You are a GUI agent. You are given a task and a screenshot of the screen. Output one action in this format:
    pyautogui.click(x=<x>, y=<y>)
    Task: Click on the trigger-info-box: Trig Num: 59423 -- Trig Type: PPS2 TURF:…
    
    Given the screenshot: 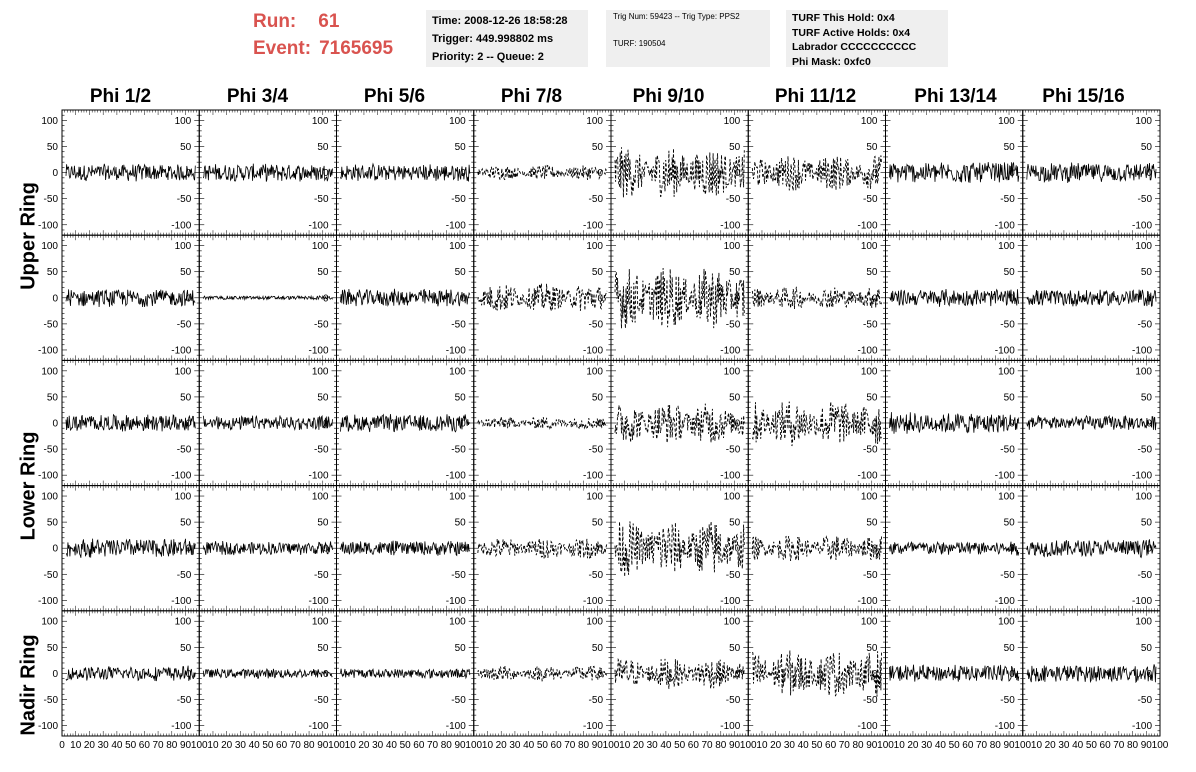 What is the action you would take?
    pyautogui.click(x=688, y=38)
    